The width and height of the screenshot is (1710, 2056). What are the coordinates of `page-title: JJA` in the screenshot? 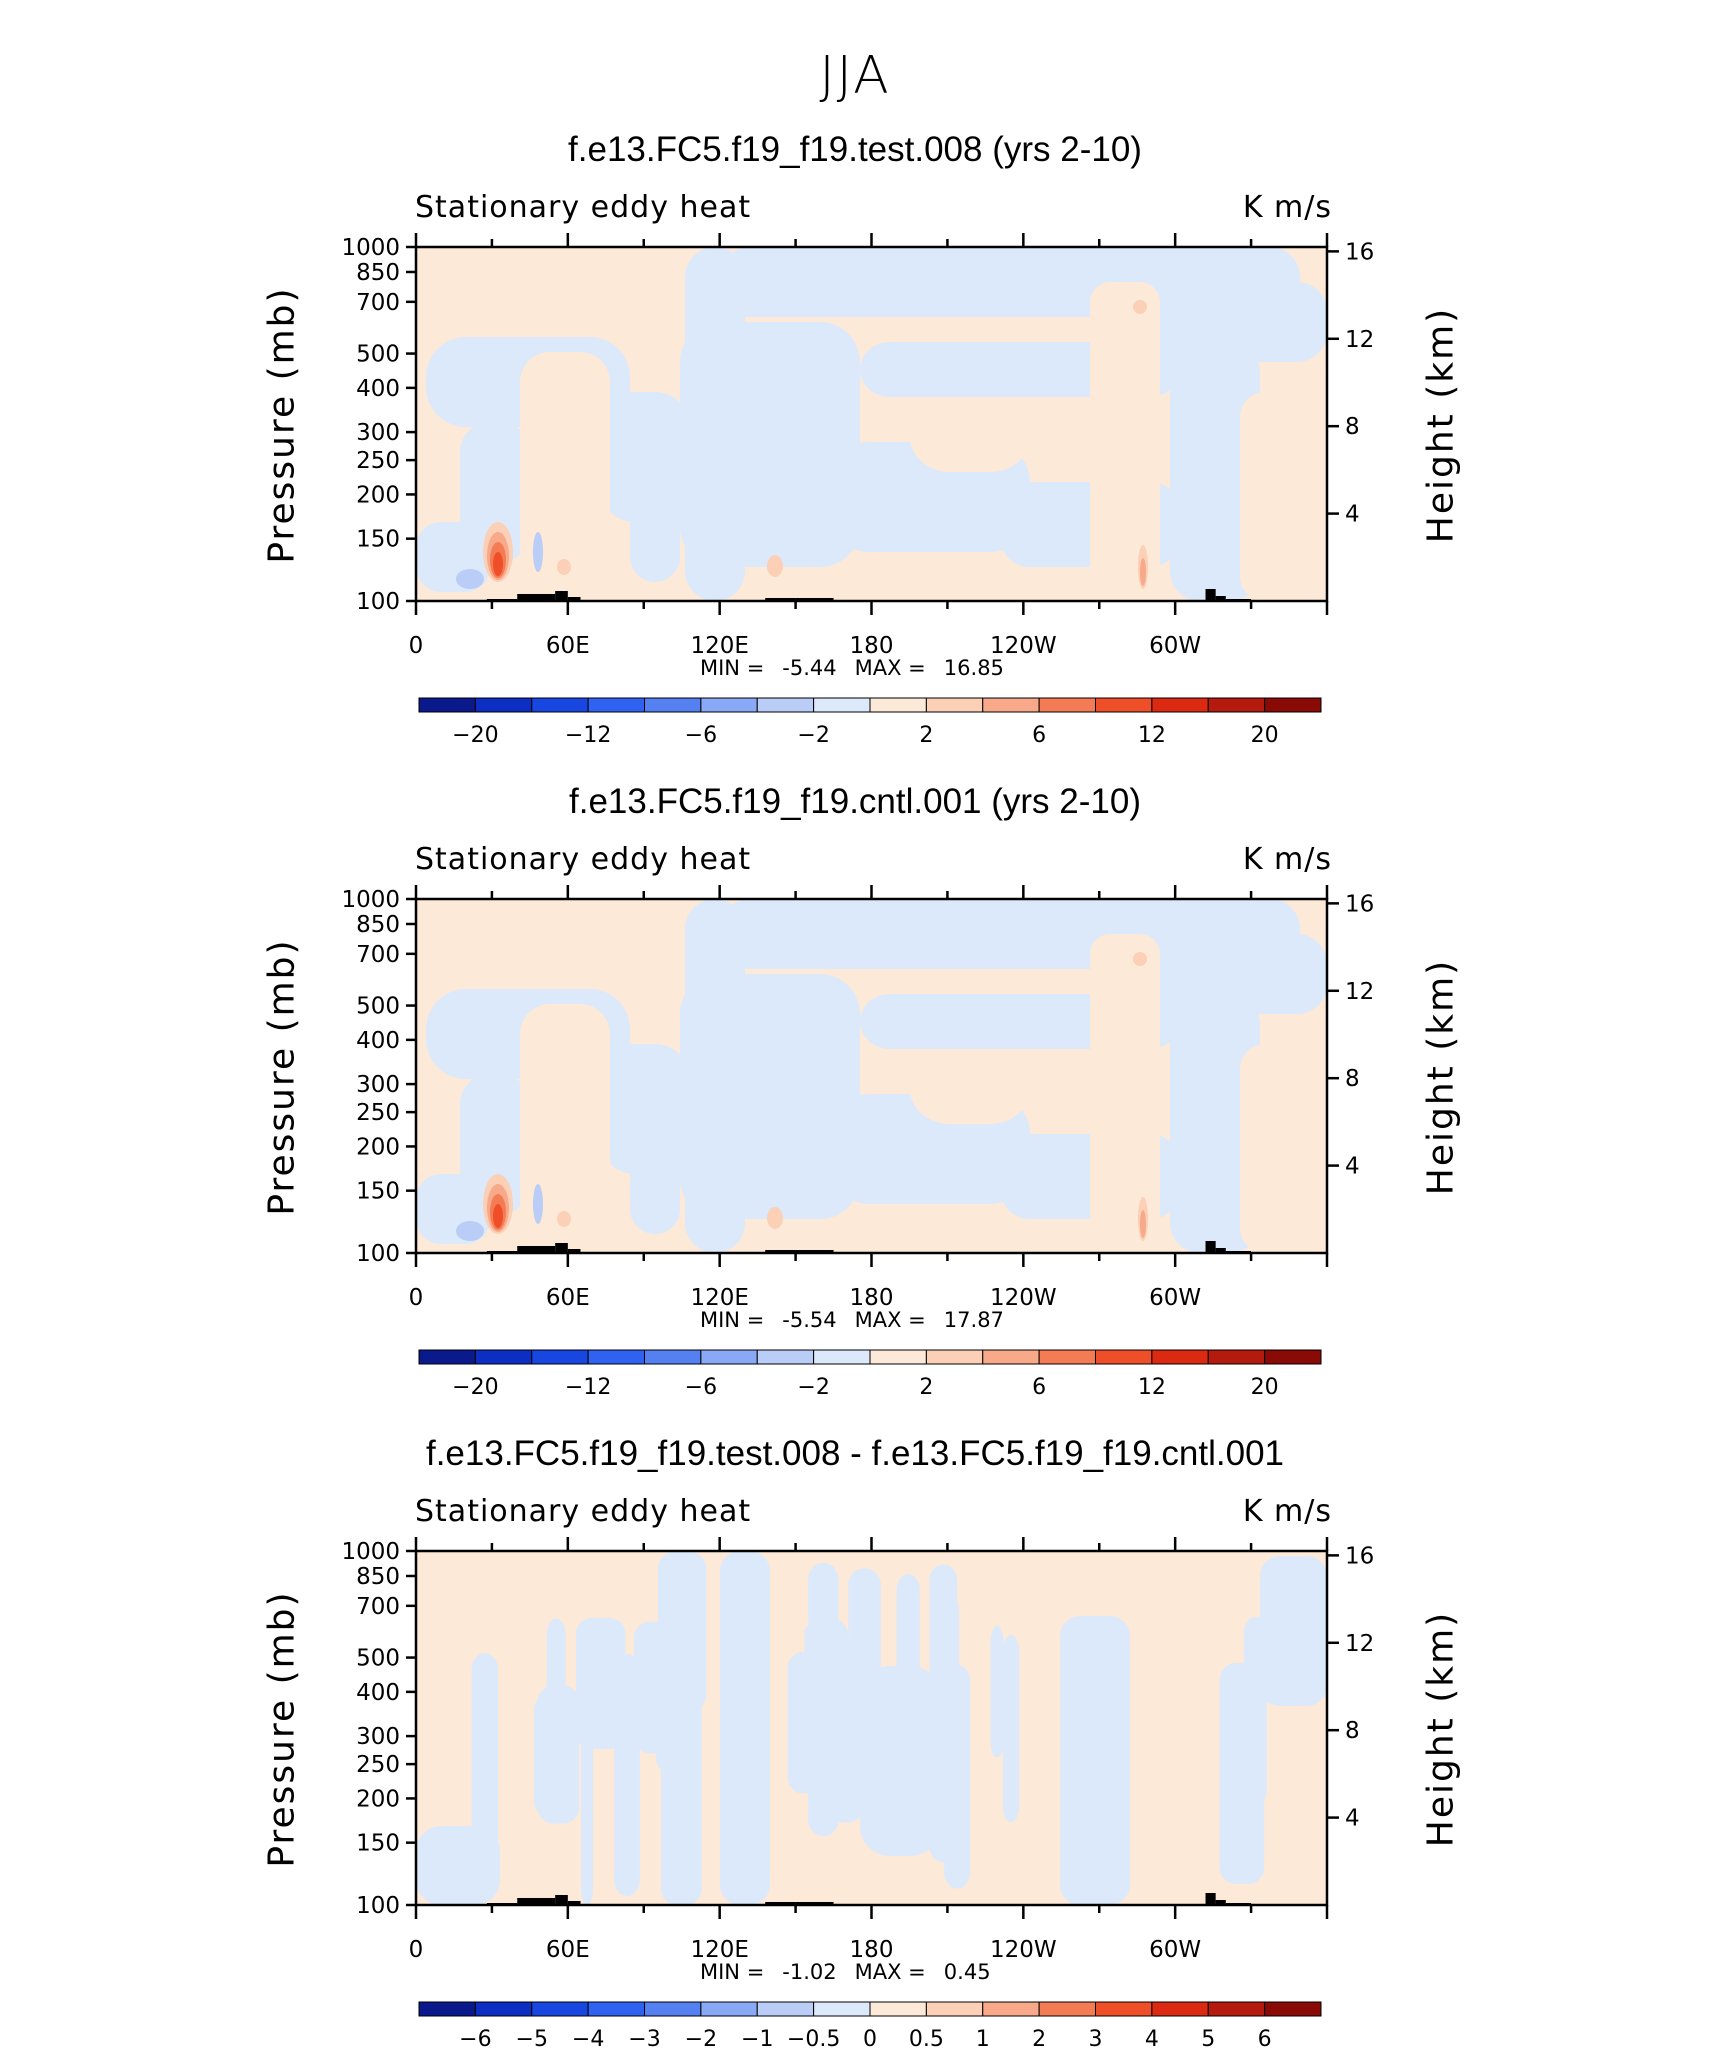 It's located at (855, 76).